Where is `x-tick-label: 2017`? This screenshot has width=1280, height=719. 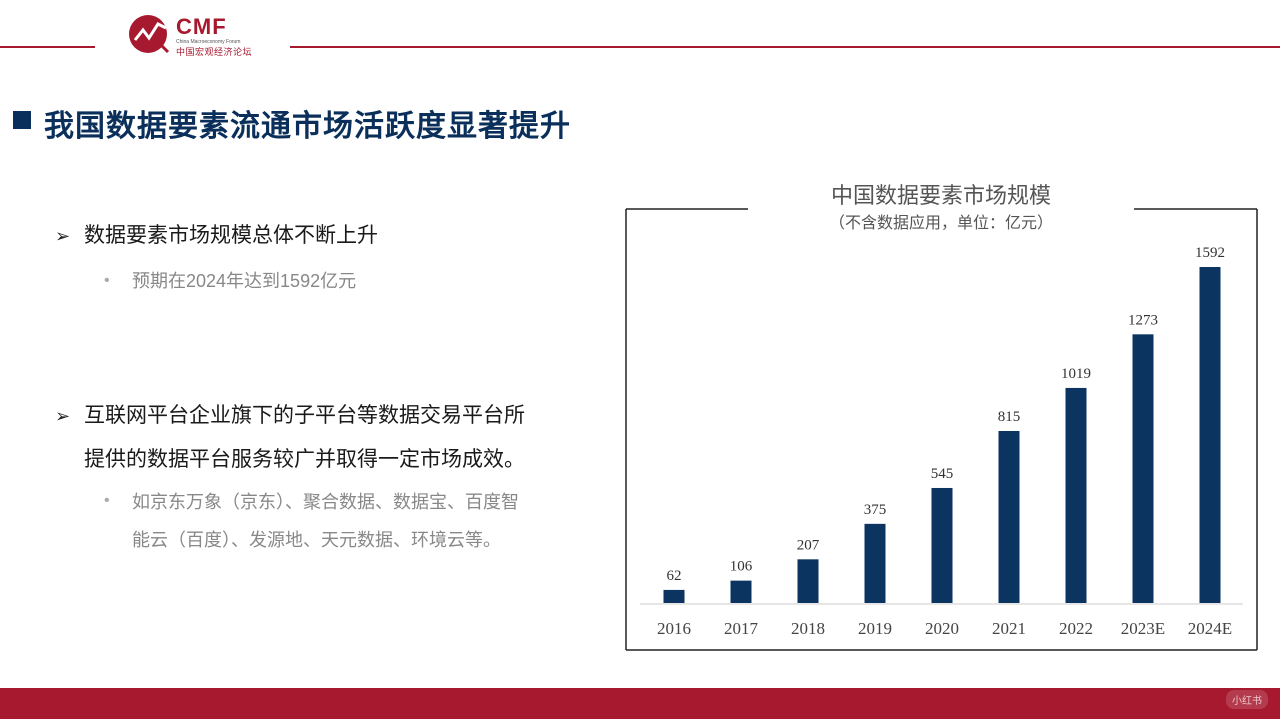
x-tick-label: 2017 is located at coordinates (741, 628).